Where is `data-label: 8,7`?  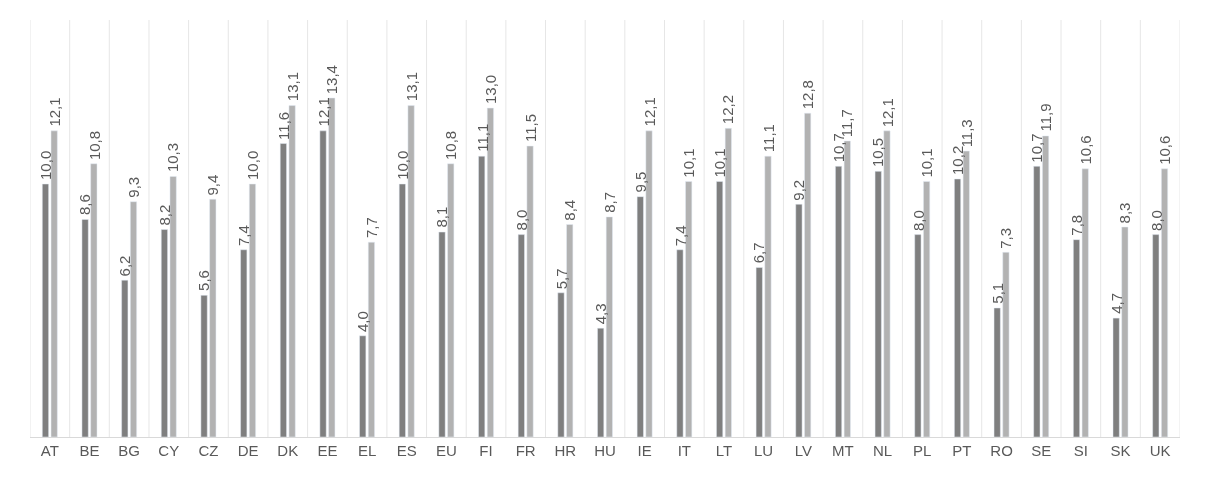 data-label: 8,7 is located at coordinates (609, 202).